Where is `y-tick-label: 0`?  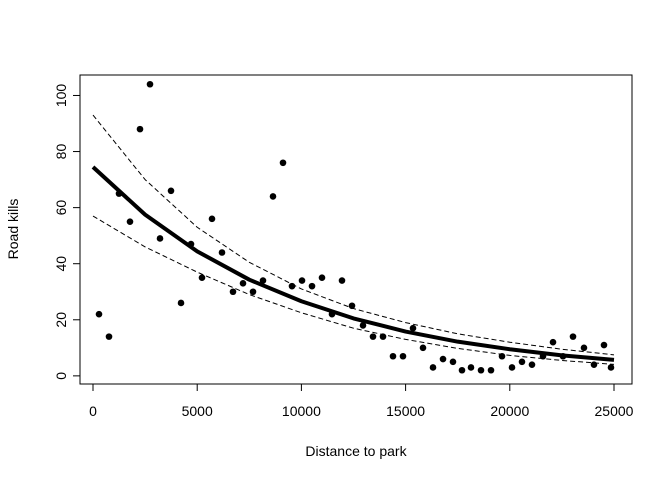
y-tick-label: 0 is located at coordinates (61, 376).